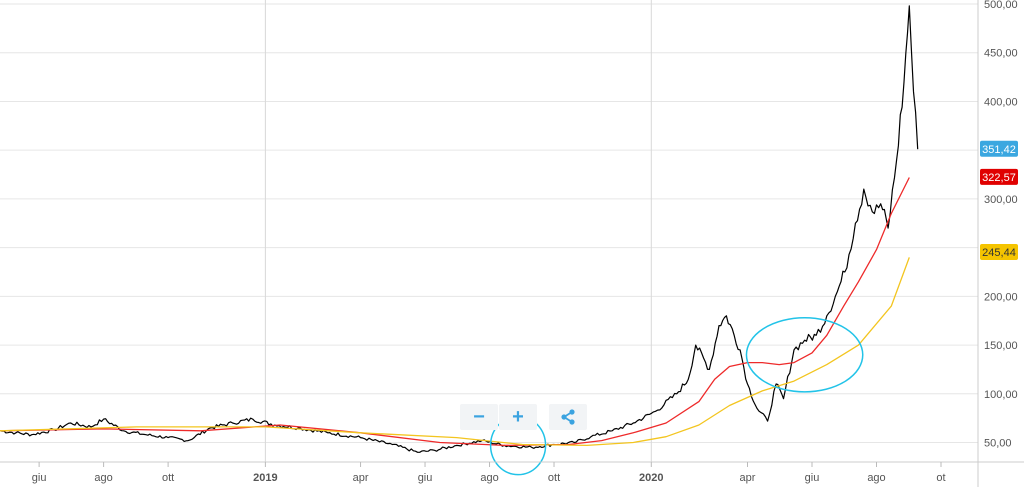 This screenshot has height=492, width=1024. I want to click on x-tick-label: 2020, so click(651, 478).